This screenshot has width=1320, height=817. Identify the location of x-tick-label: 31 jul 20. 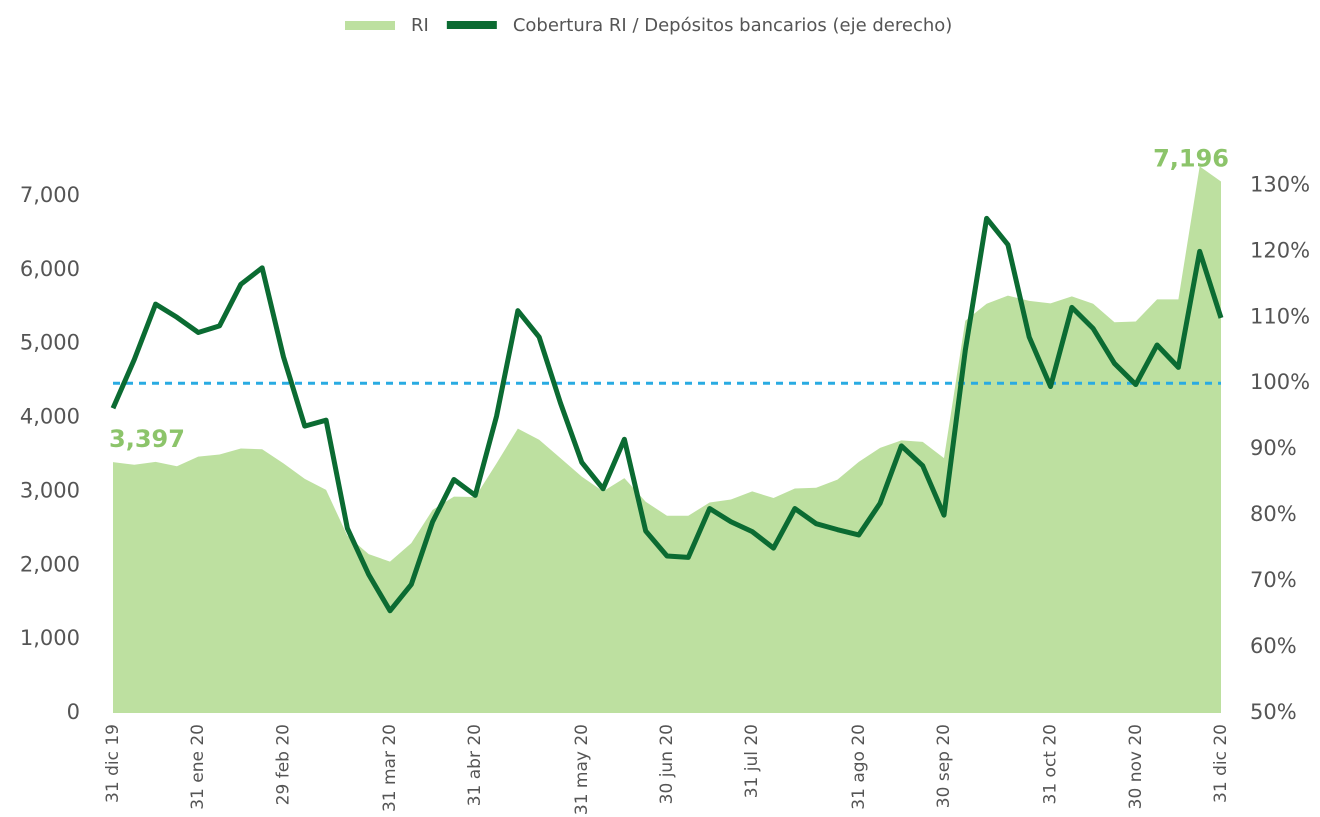
(752, 761).